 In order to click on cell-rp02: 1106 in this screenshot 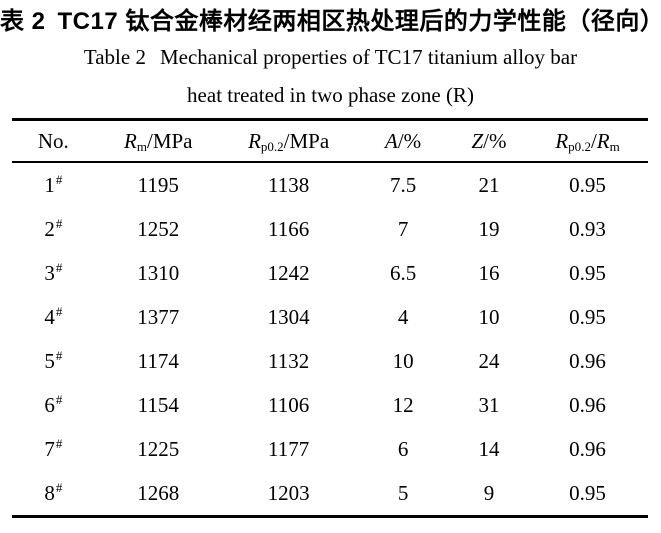, I will do `click(289, 404)`.